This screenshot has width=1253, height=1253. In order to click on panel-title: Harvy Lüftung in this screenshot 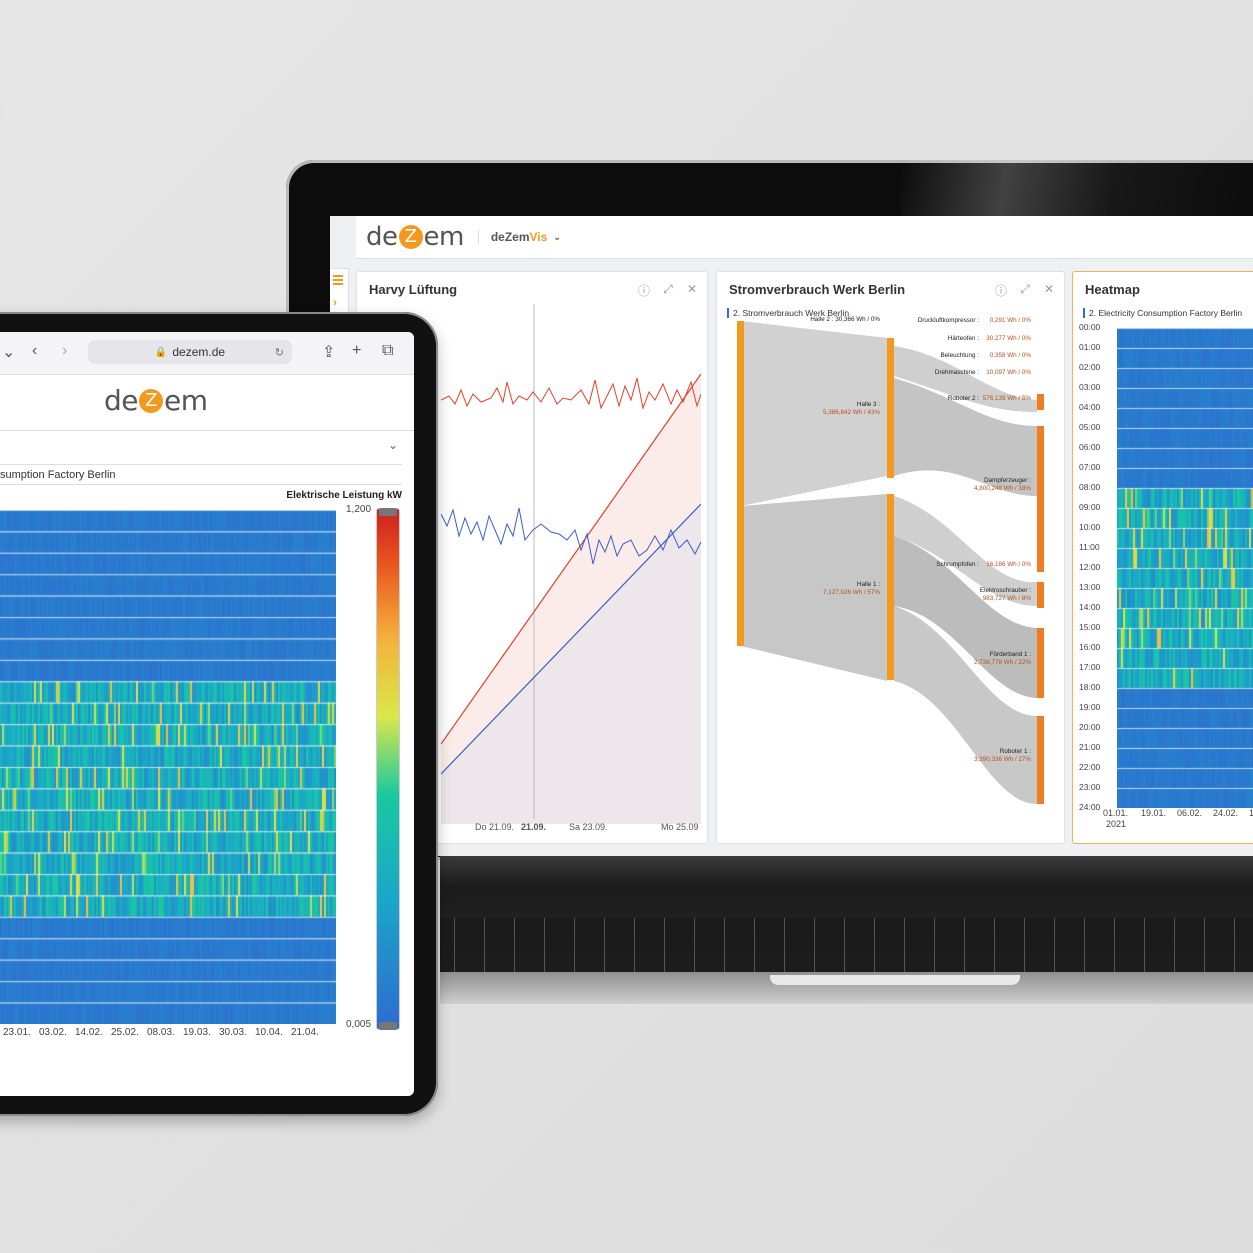, I will do `click(413, 289)`.